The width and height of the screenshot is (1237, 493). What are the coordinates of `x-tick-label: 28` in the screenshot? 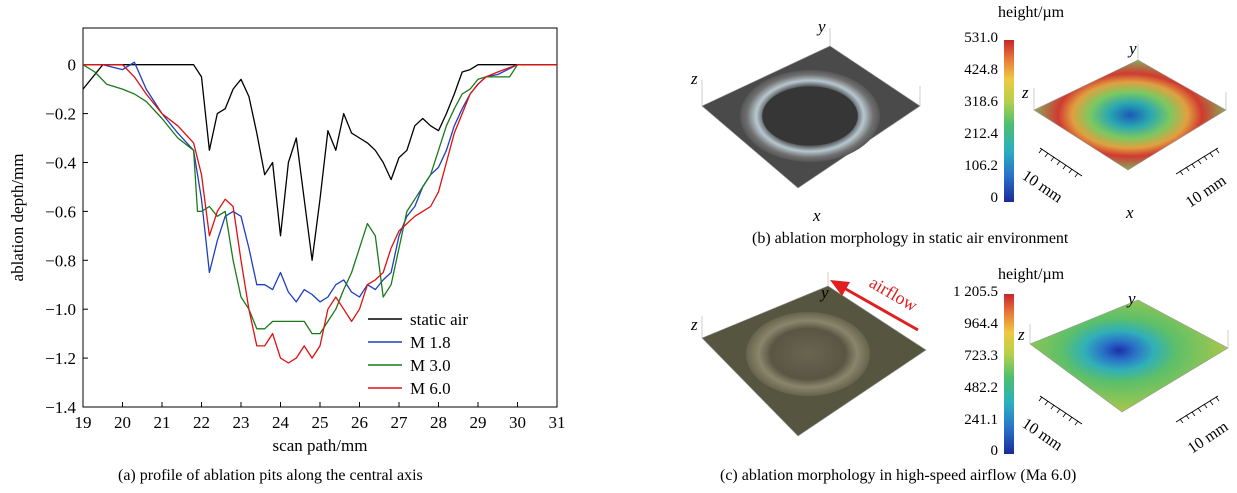 It's located at (438, 422).